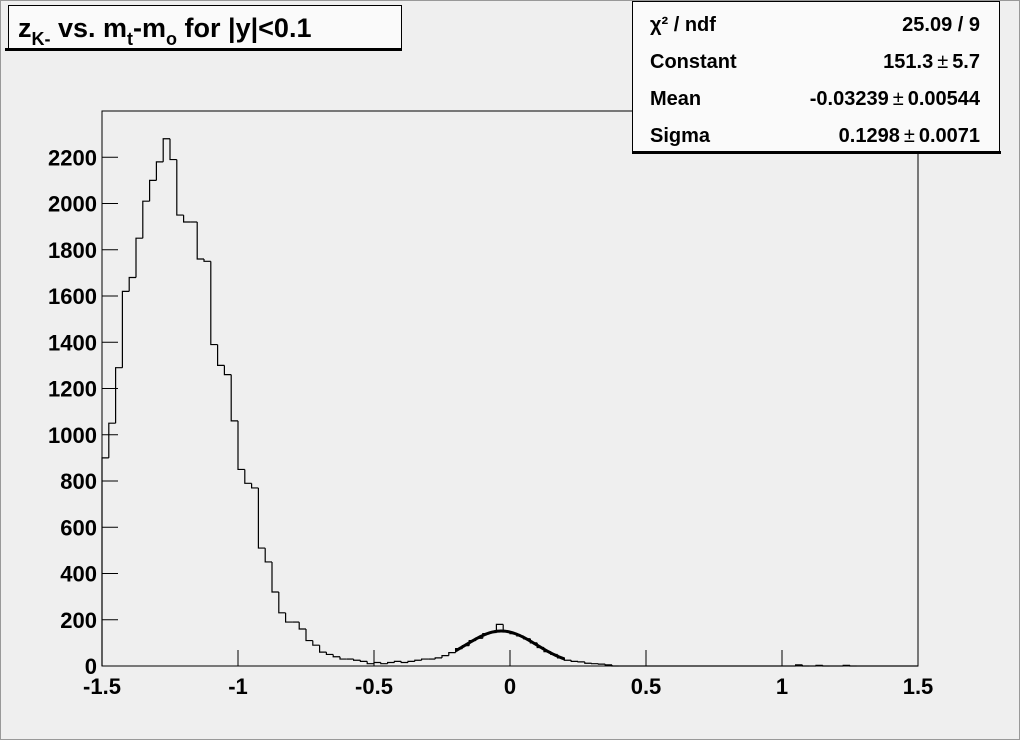 This screenshot has width=1020, height=740. What do you see at coordinates (72, 342) in the screenshot?
I see `y-tick-label: 1400` at bounding box center [72, 342].